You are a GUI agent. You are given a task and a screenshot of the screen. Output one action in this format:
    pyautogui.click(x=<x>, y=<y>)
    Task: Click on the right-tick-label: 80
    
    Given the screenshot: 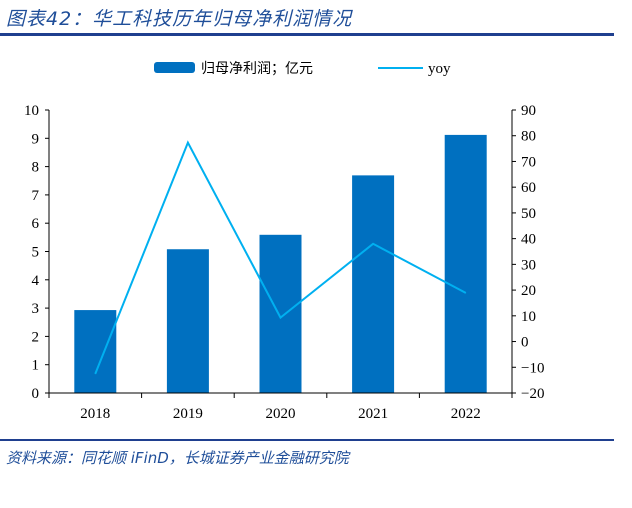 What is the action you would take?
    pyautogui.click(x=528, y=137)
    